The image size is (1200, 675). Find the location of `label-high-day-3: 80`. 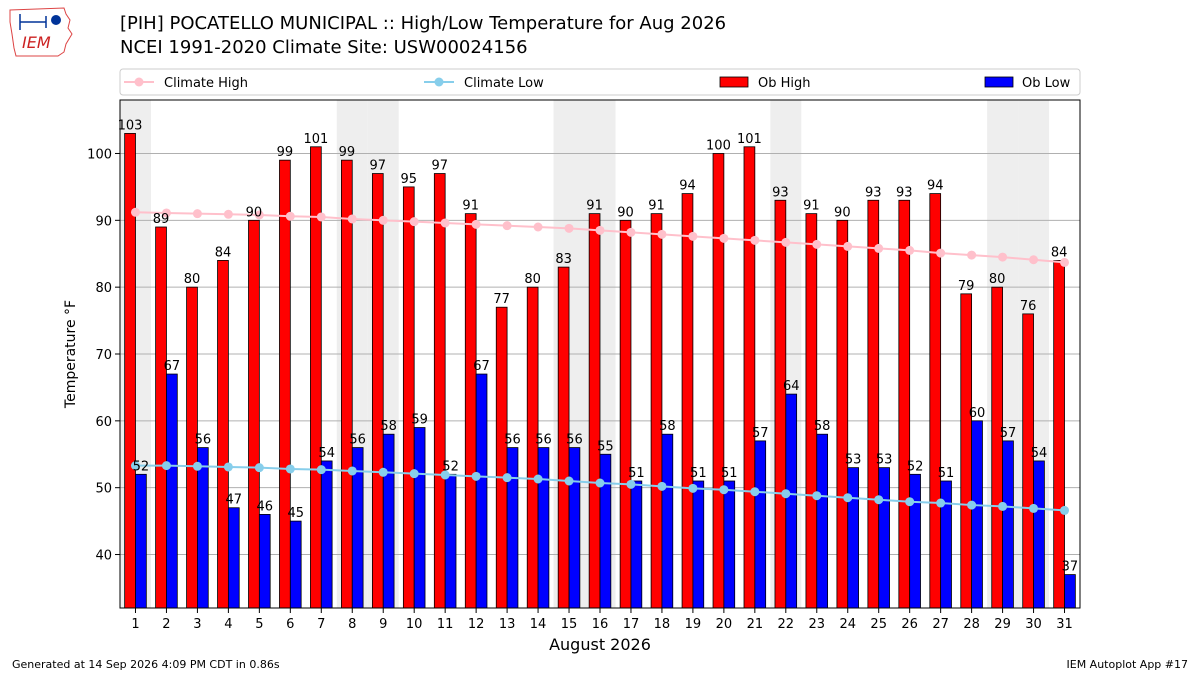

label-high-day-3: 80 is located at coordinates (192, 279).